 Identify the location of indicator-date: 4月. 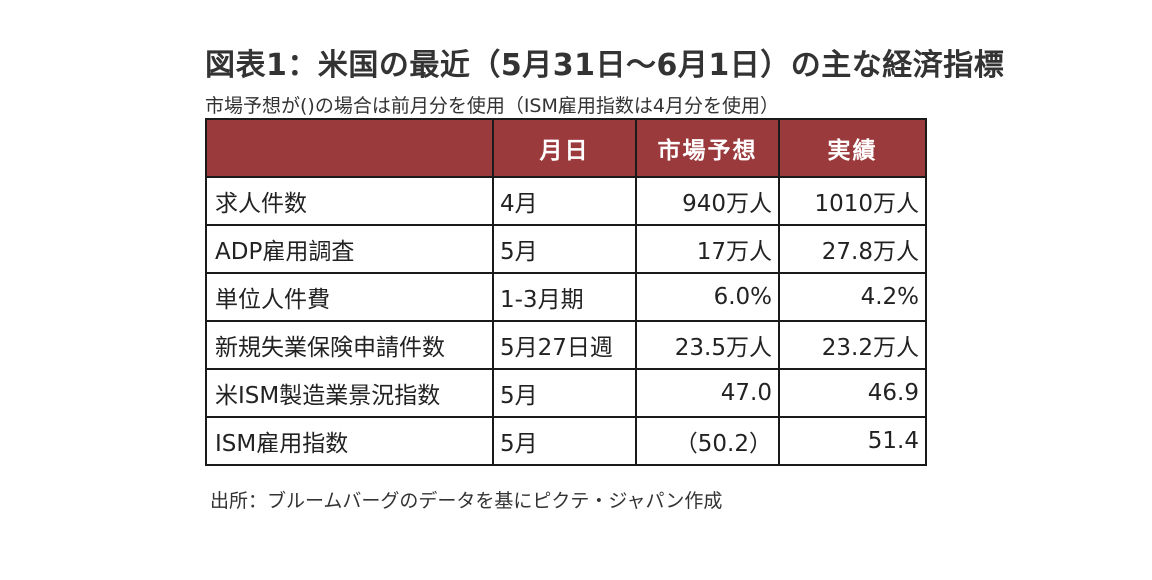
(564, 201).